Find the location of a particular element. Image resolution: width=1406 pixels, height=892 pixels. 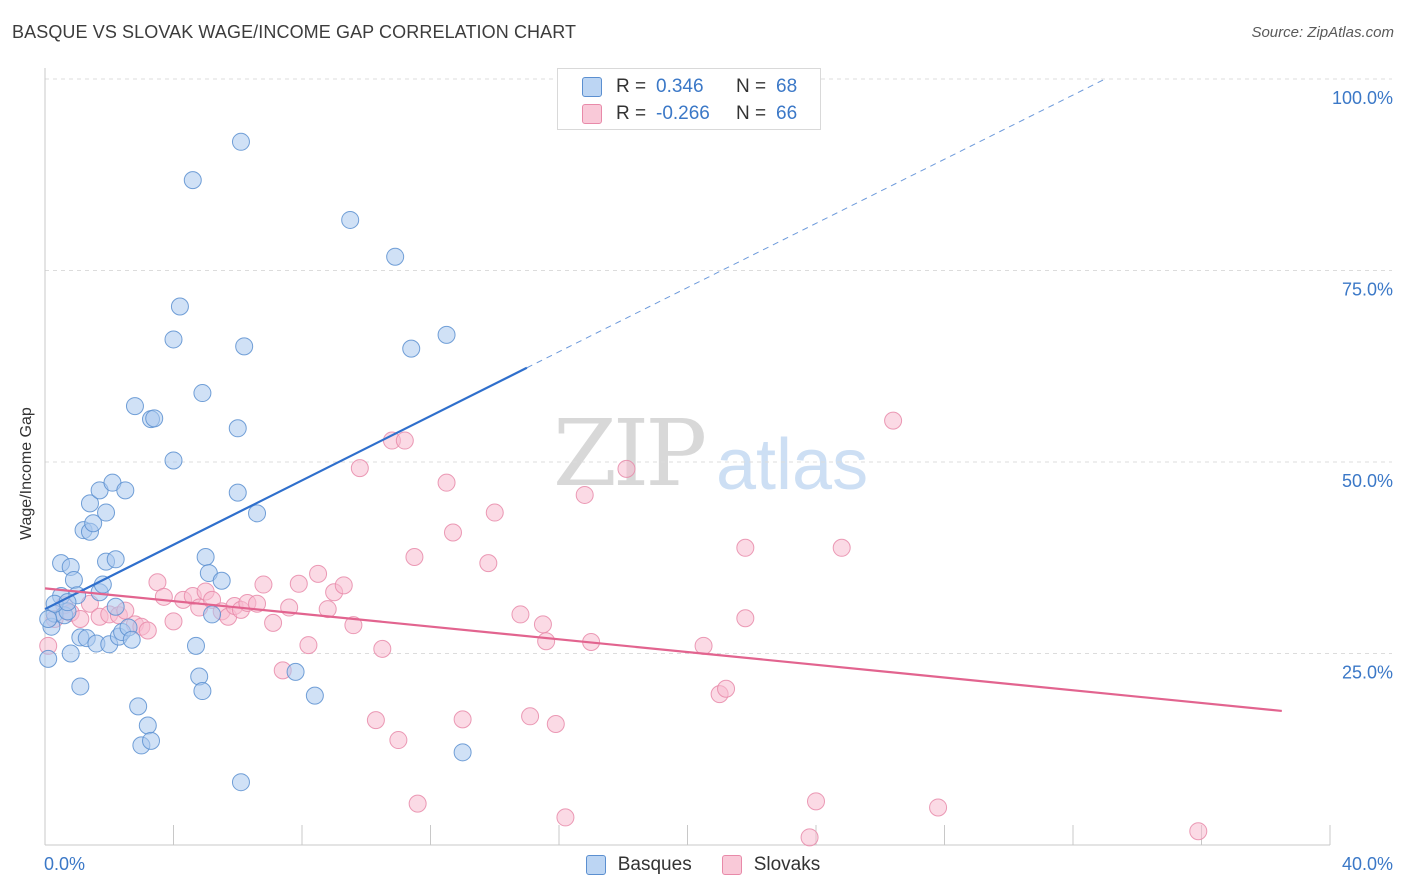

legend-row-basques: R = 0.346 N = 68 is located at coordinates (689, 87).